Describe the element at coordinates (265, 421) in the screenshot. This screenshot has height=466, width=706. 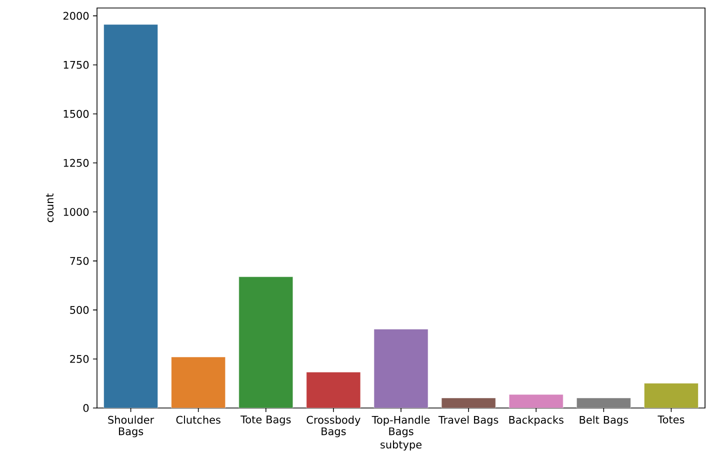
I see `x-tick-label: Tote Bags` at that location.